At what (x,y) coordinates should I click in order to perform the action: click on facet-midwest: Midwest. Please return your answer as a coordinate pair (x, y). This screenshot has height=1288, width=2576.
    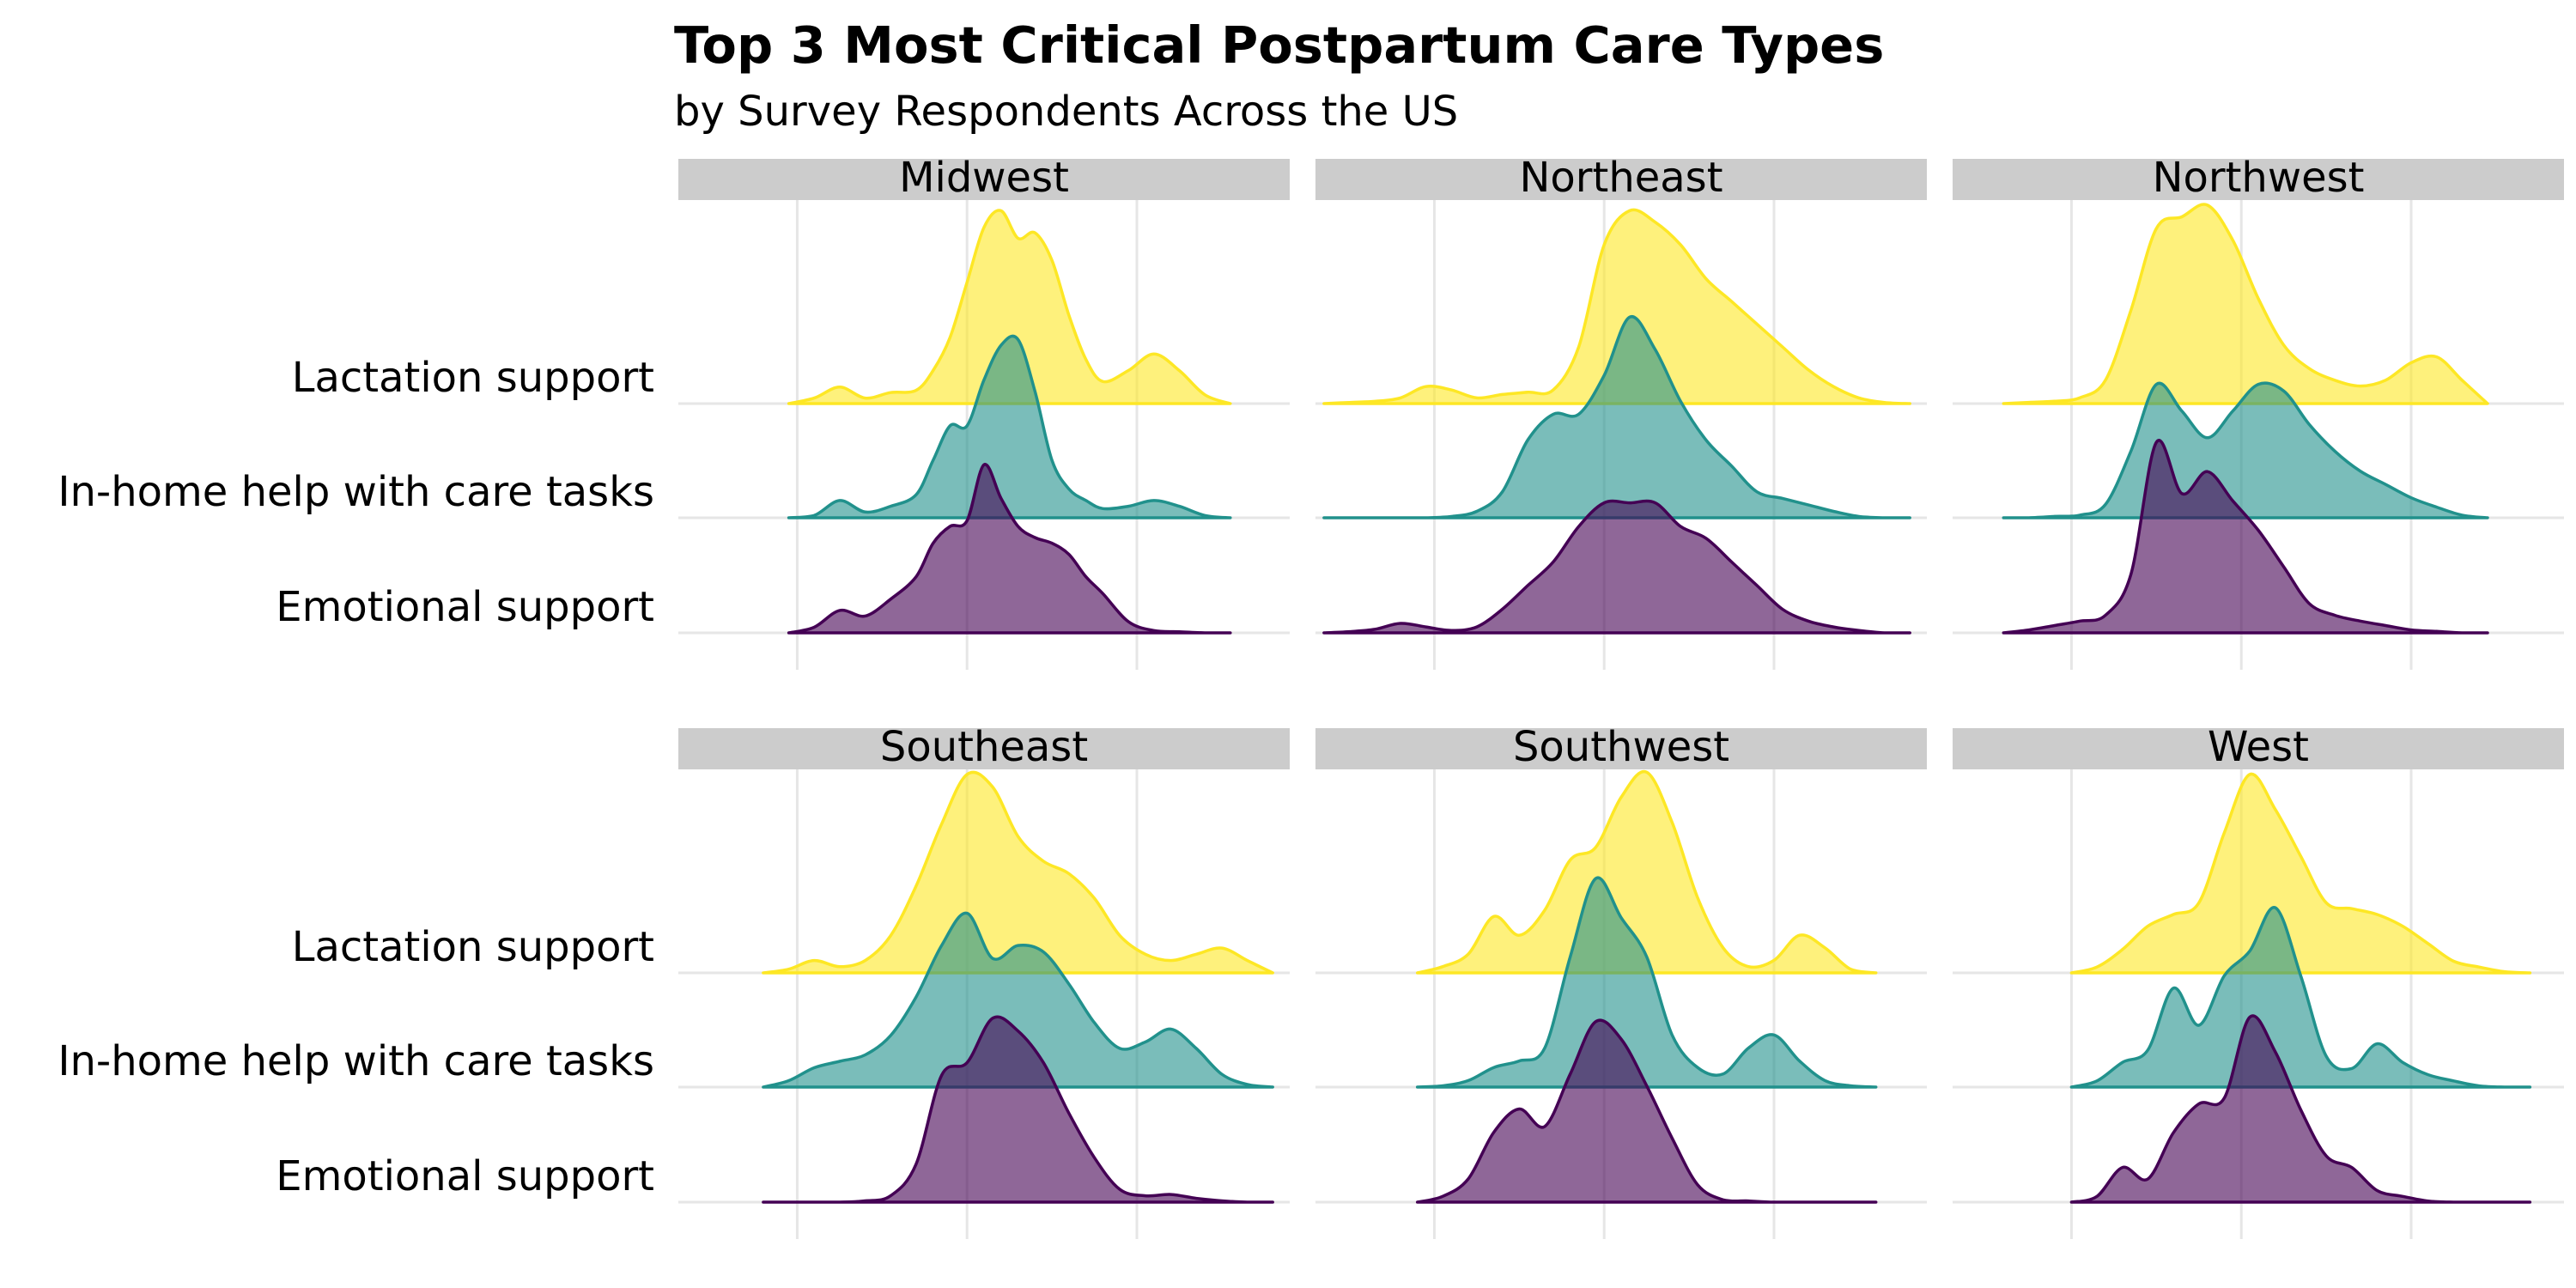
    Looking at the image, I should click on (984, 412).